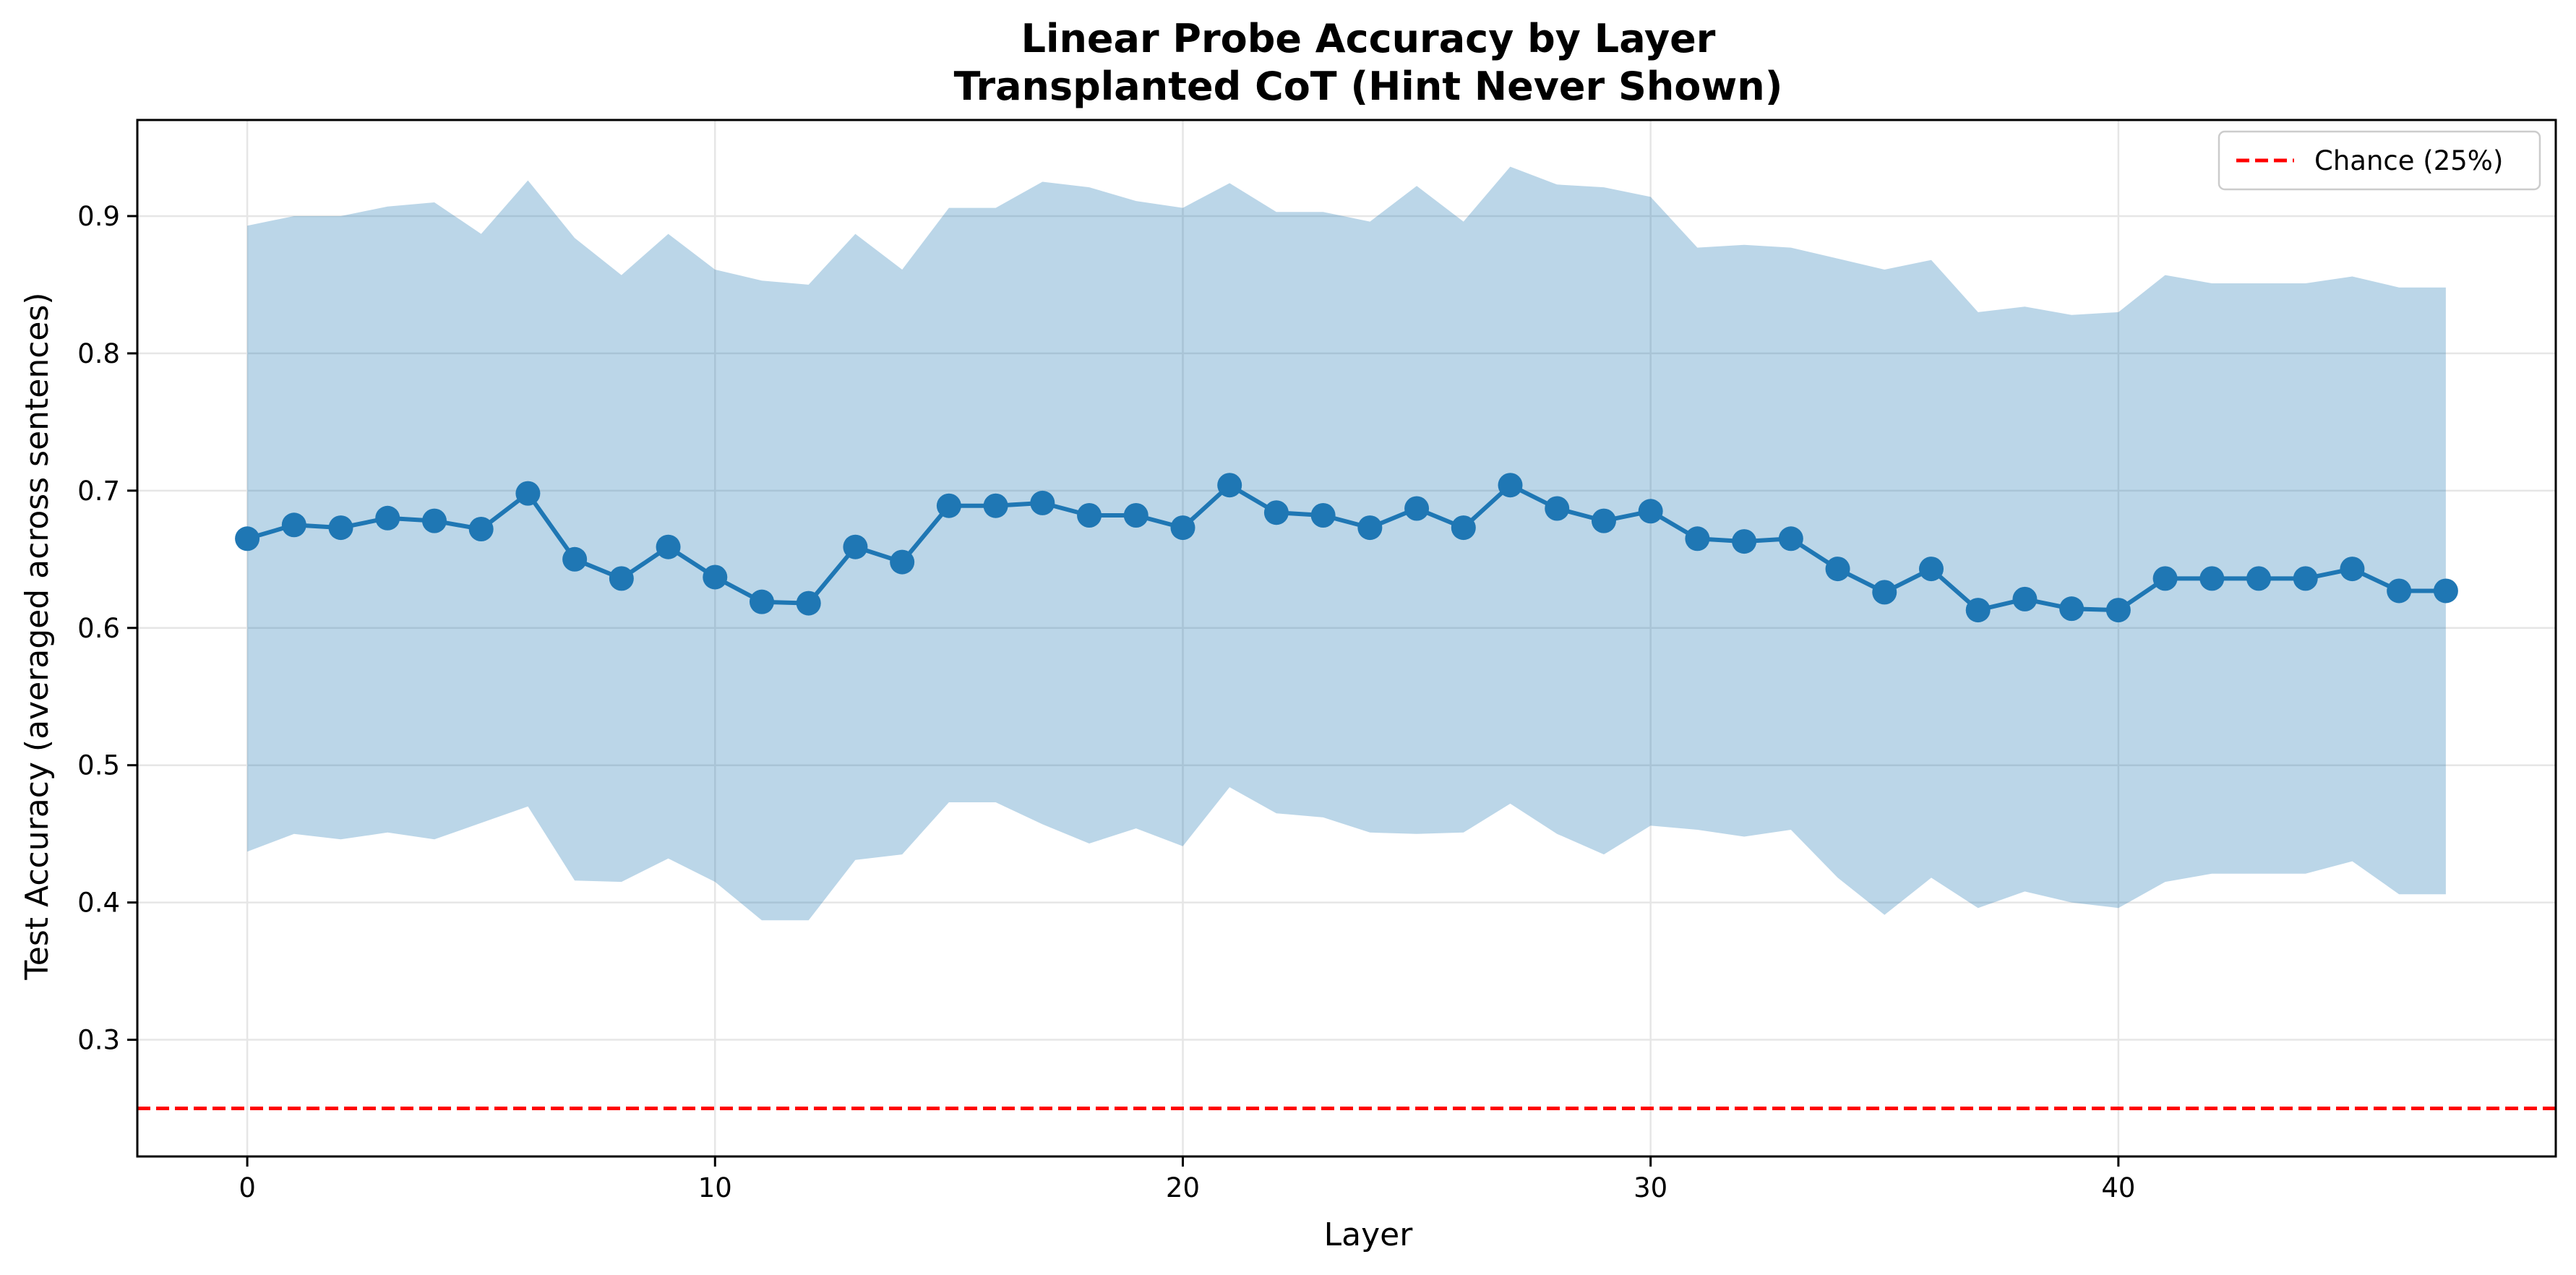  Describe the element at coordinates (2408, 160) in the screenshot. I see `legend-chance-label: Chance (25%)` at that location.